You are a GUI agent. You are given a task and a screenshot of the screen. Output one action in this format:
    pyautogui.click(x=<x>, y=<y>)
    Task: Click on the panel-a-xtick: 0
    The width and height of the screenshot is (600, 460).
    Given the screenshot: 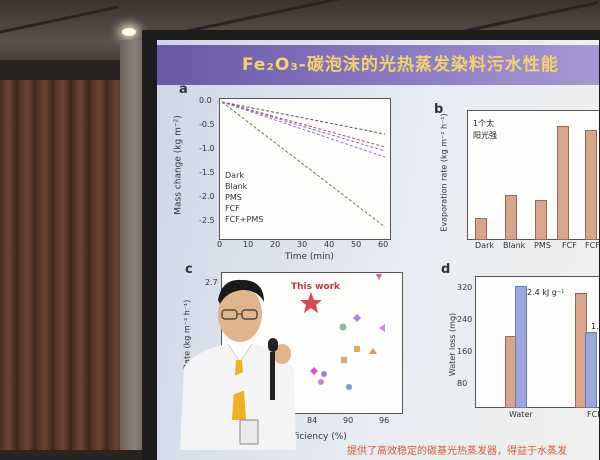 What is the action you would take?
    pyautogui.click(x=220, y=244)
    